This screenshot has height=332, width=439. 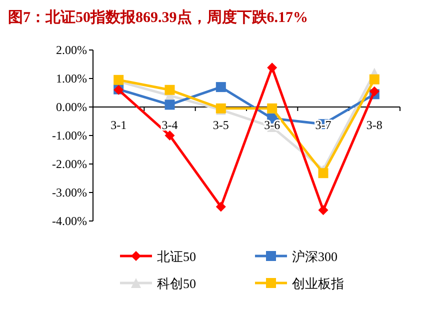 I want to click on chart-title: 图7：北证50指数报869.39点，周度下跌6.17%, so click(x=158, y=17).